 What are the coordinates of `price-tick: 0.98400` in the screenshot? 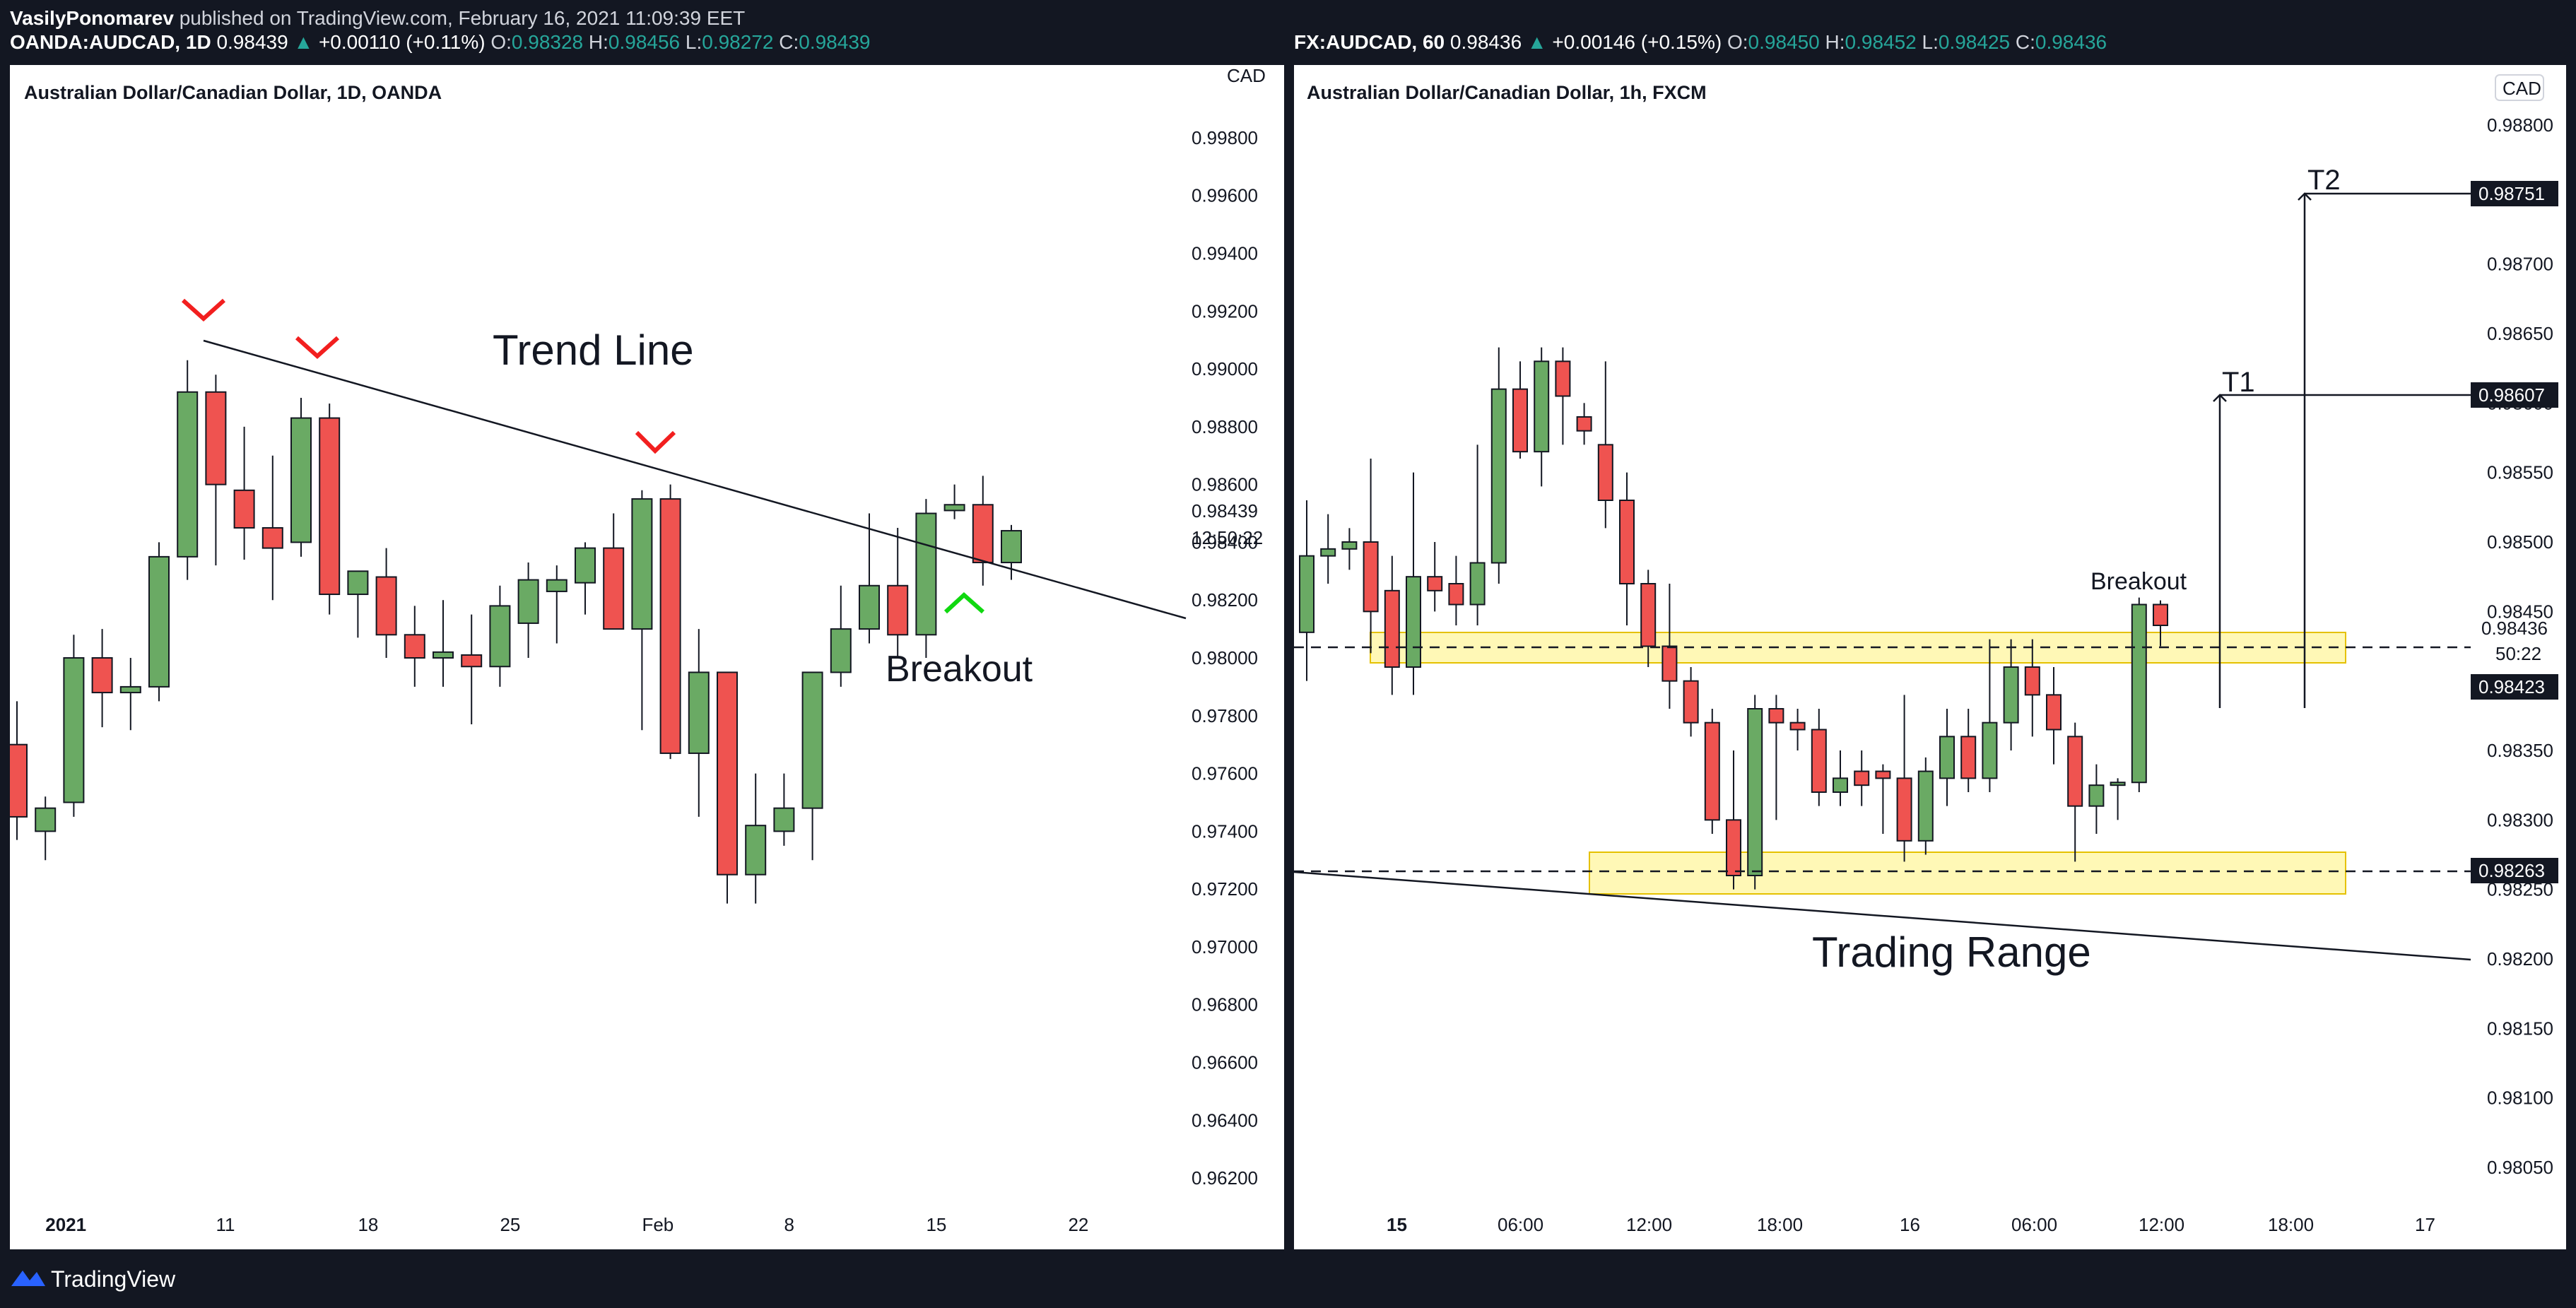 It's located at (1225, 542).